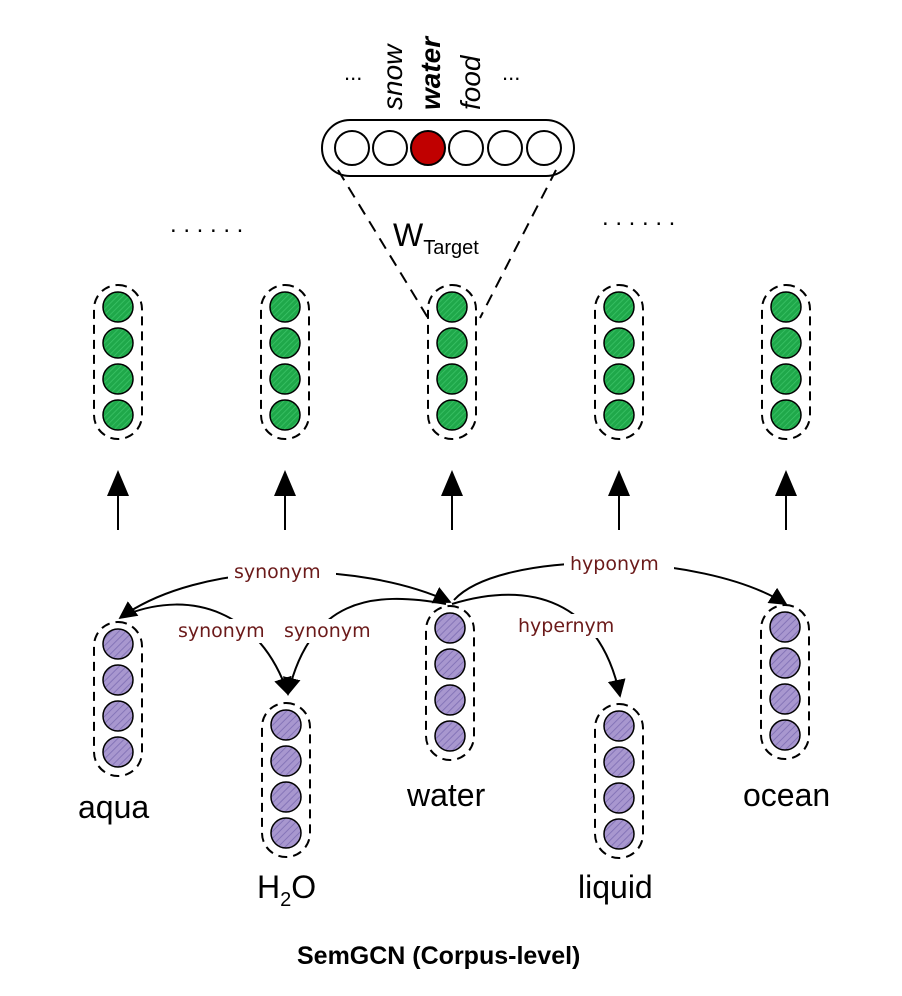 The image size is (902, 996). What do you see at coordinates (638, 217) in the screenshot?
I see `dots-right: . . . . . .` at bounding box center [638, 217].